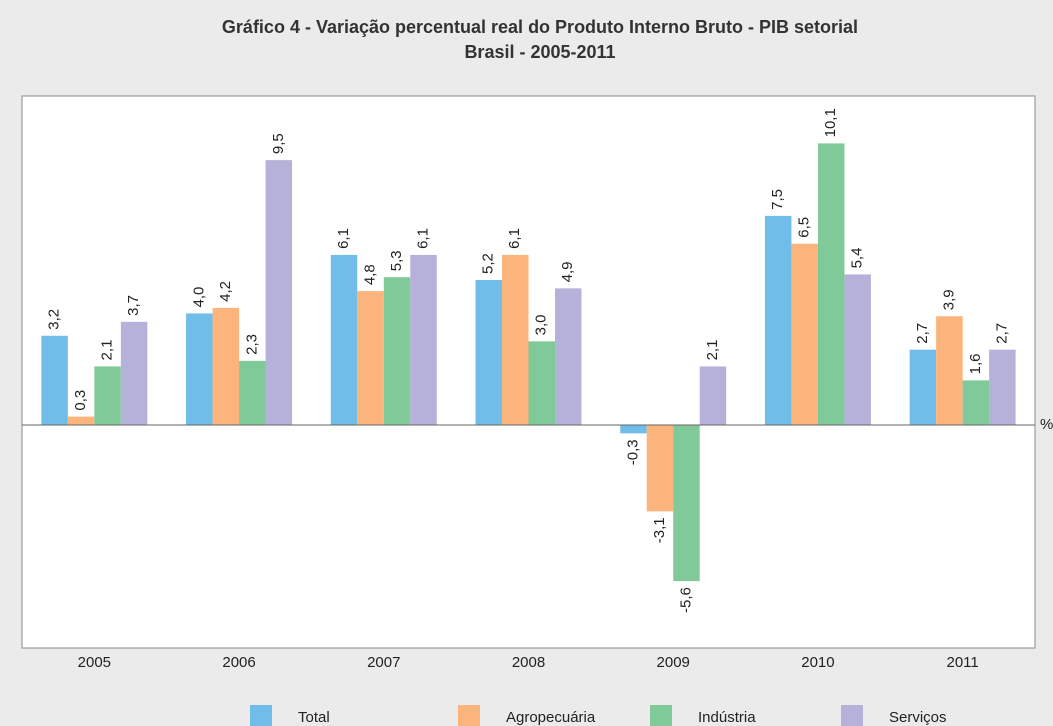 The height and width of the screenshot is (726, 1053). I want to click on x-tick-label: 2010, so click(817, 662).